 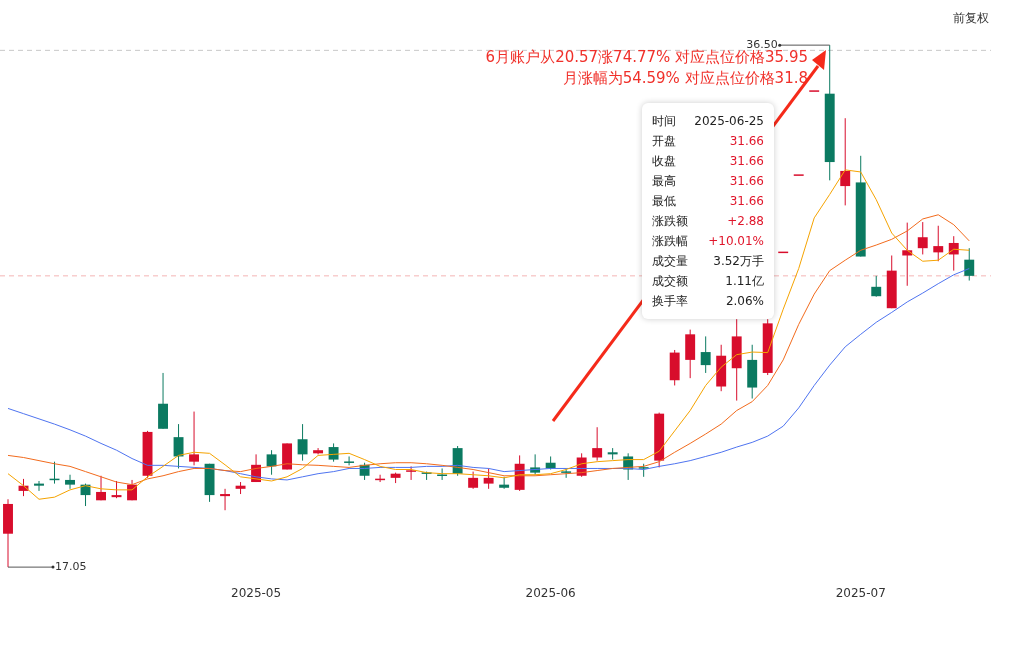 What do you see at coordinates (729, 121) in the screenshot?
I see `annotation: 2025-06-25` at bounding box center [729, 121].